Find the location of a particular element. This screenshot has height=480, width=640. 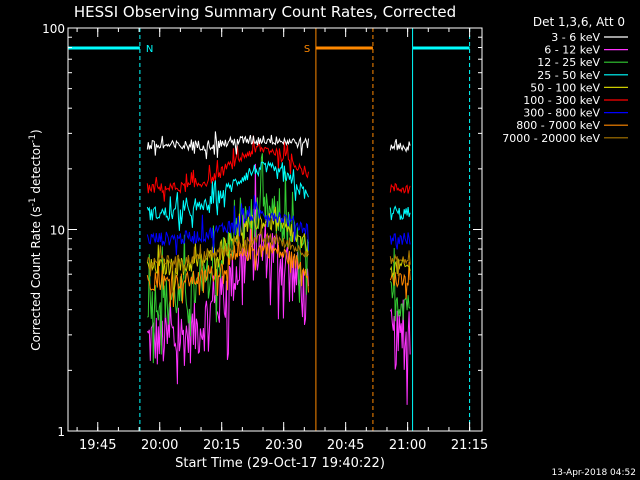

x-tick-label-4: 20:45 is located at coordinates (345, 445).